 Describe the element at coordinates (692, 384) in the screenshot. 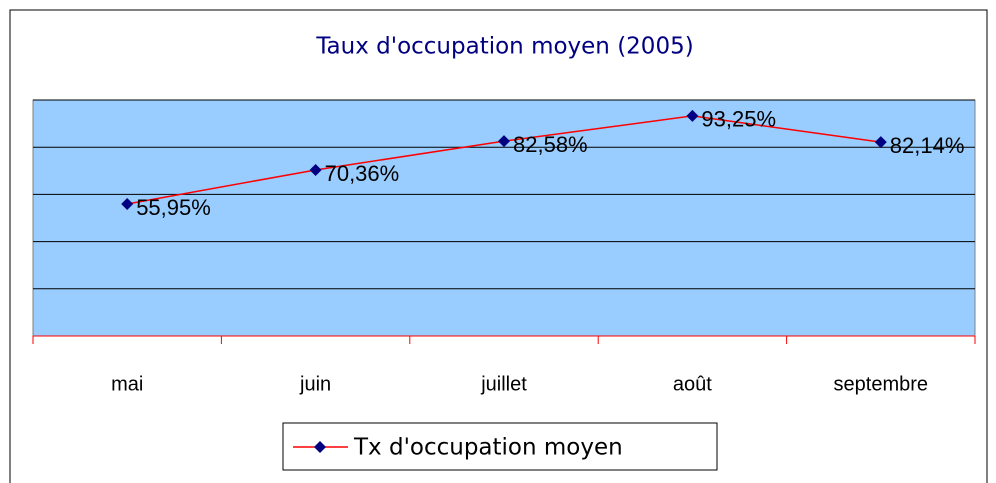

I see `x-tick-label: août` at that location.